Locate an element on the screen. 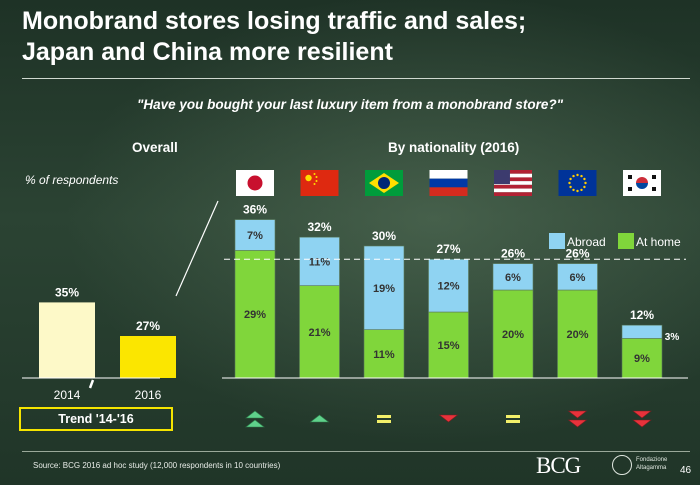  trend-row is located at coordinates (448, 419).